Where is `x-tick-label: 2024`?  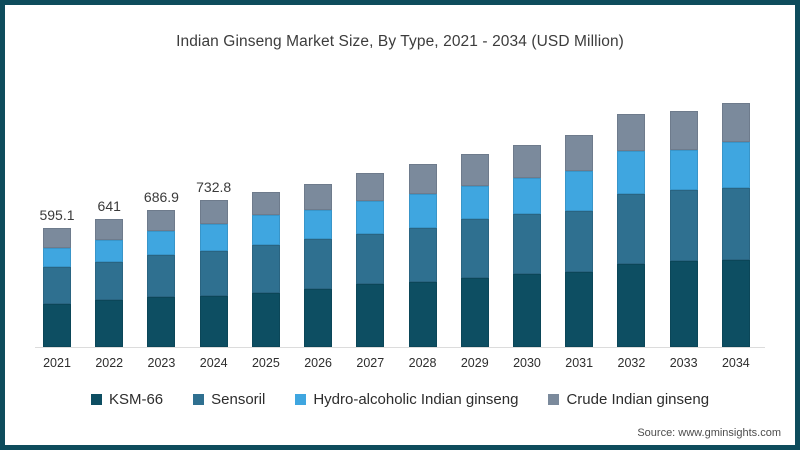 x-tick-label: 2024 is located at coordinates (213, 363).